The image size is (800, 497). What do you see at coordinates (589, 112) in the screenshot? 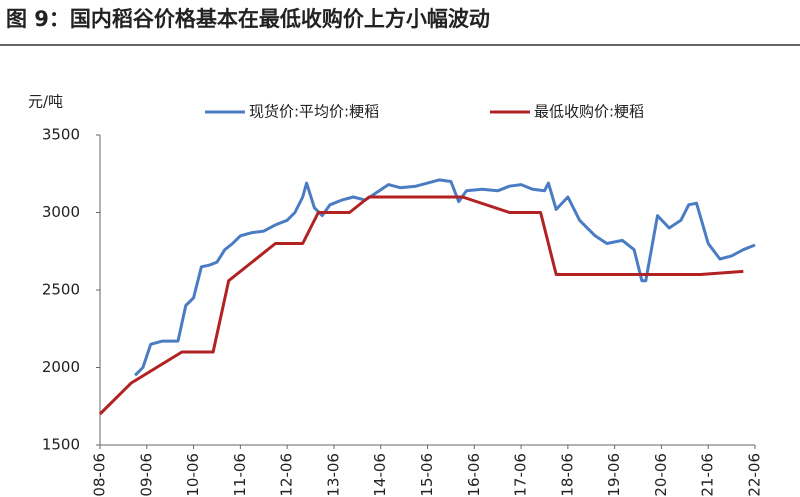
I see `legend-label: 最低收购价:粳稻` at bounding box center [589, 112].